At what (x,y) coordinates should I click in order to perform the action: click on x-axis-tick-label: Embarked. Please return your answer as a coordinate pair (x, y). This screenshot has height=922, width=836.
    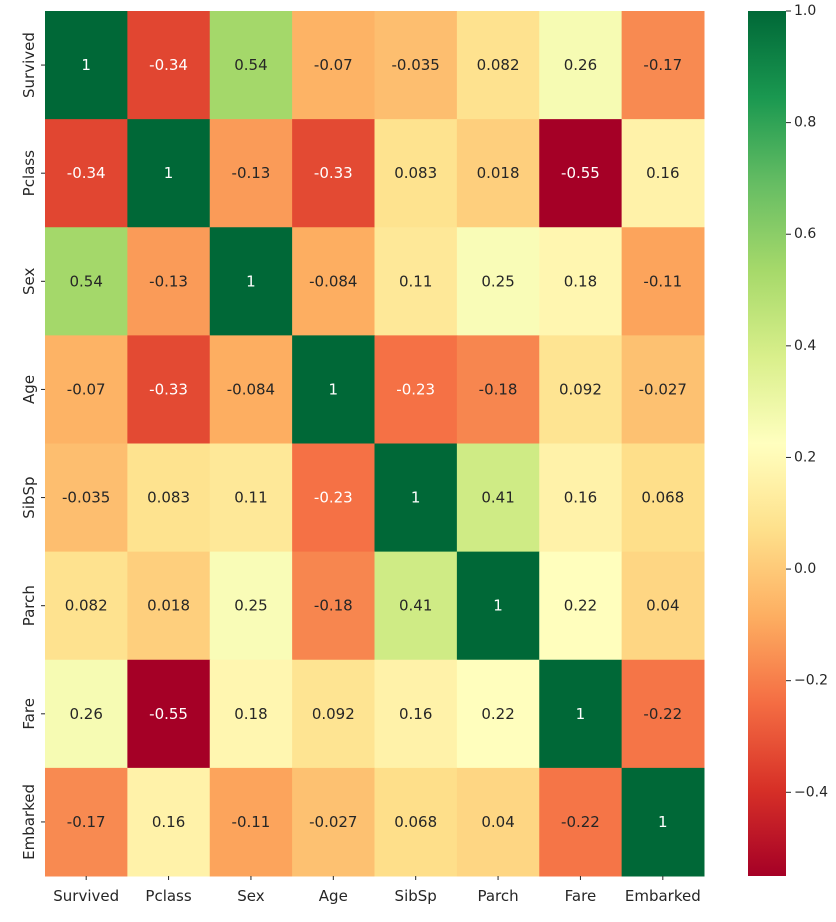
    Looking at the image, I should click on (663, 896).